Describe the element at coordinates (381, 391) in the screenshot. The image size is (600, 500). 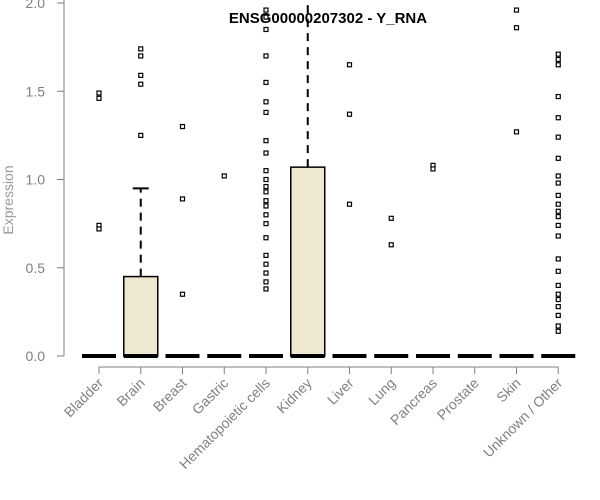
I see `x-tick-label: Lung` at that location.